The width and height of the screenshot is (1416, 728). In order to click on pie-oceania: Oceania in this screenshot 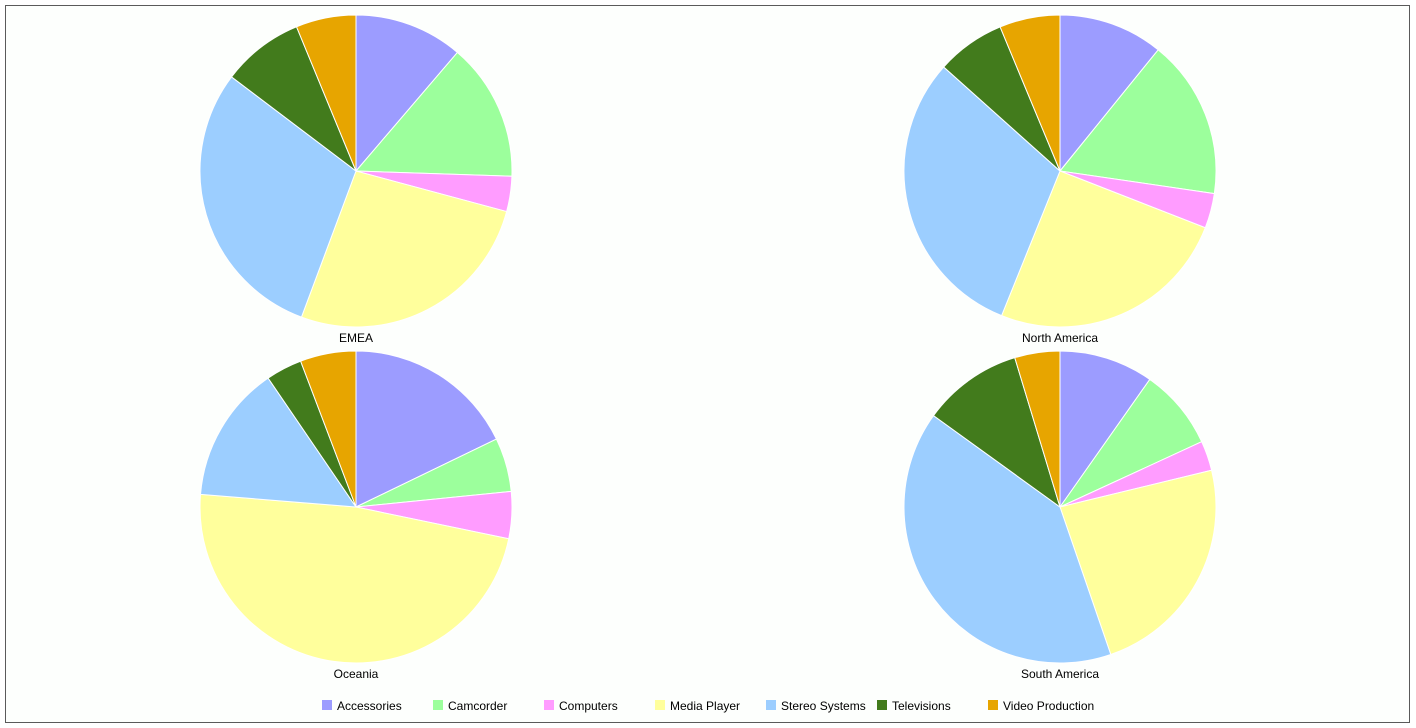, I will do `click(356, 515)`.